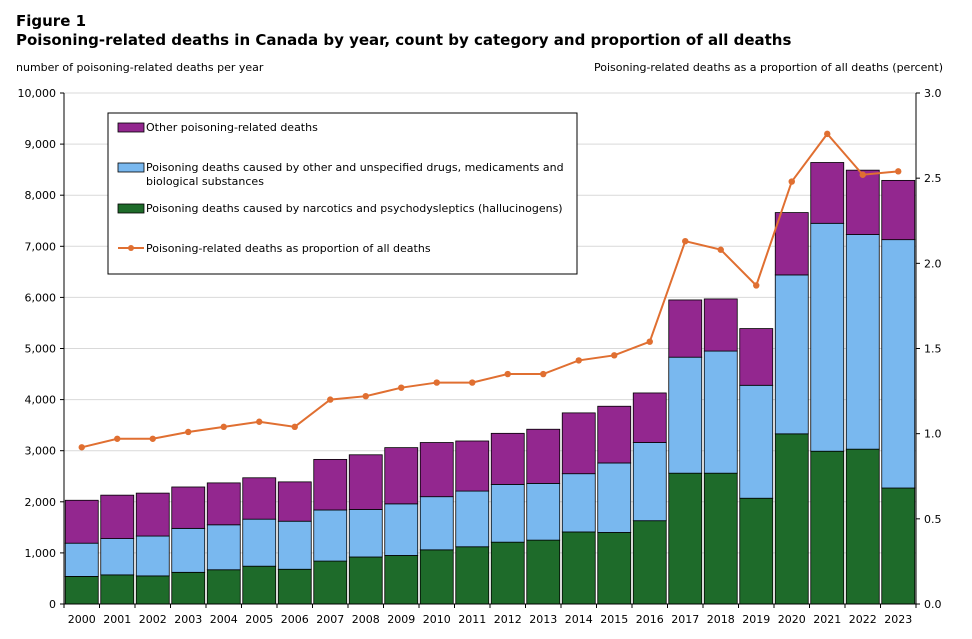 The width and height of the screenshot is (972, 639). Describe the element at coordinates (898, 619) in the screenshot. I see `x-tick-label: 2023` at that location.